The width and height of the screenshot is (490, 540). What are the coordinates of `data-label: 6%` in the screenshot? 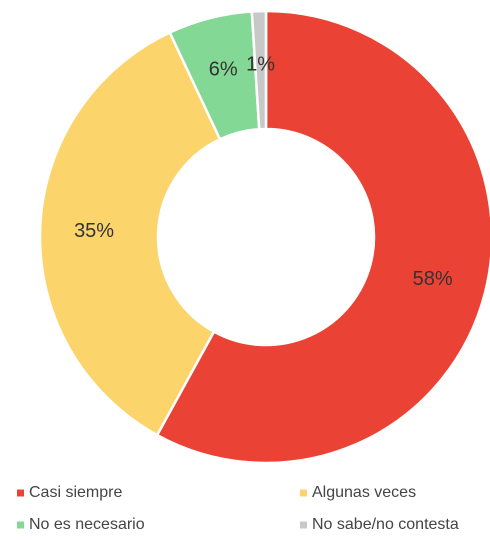 It's located at (223, 70).